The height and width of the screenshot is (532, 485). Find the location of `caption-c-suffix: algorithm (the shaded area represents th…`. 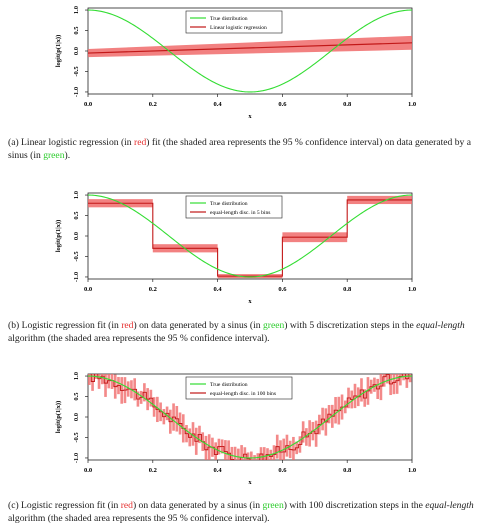

caption-c-suffix: algorithm (the shaded area represents th… is located at coordinates (139, 518).